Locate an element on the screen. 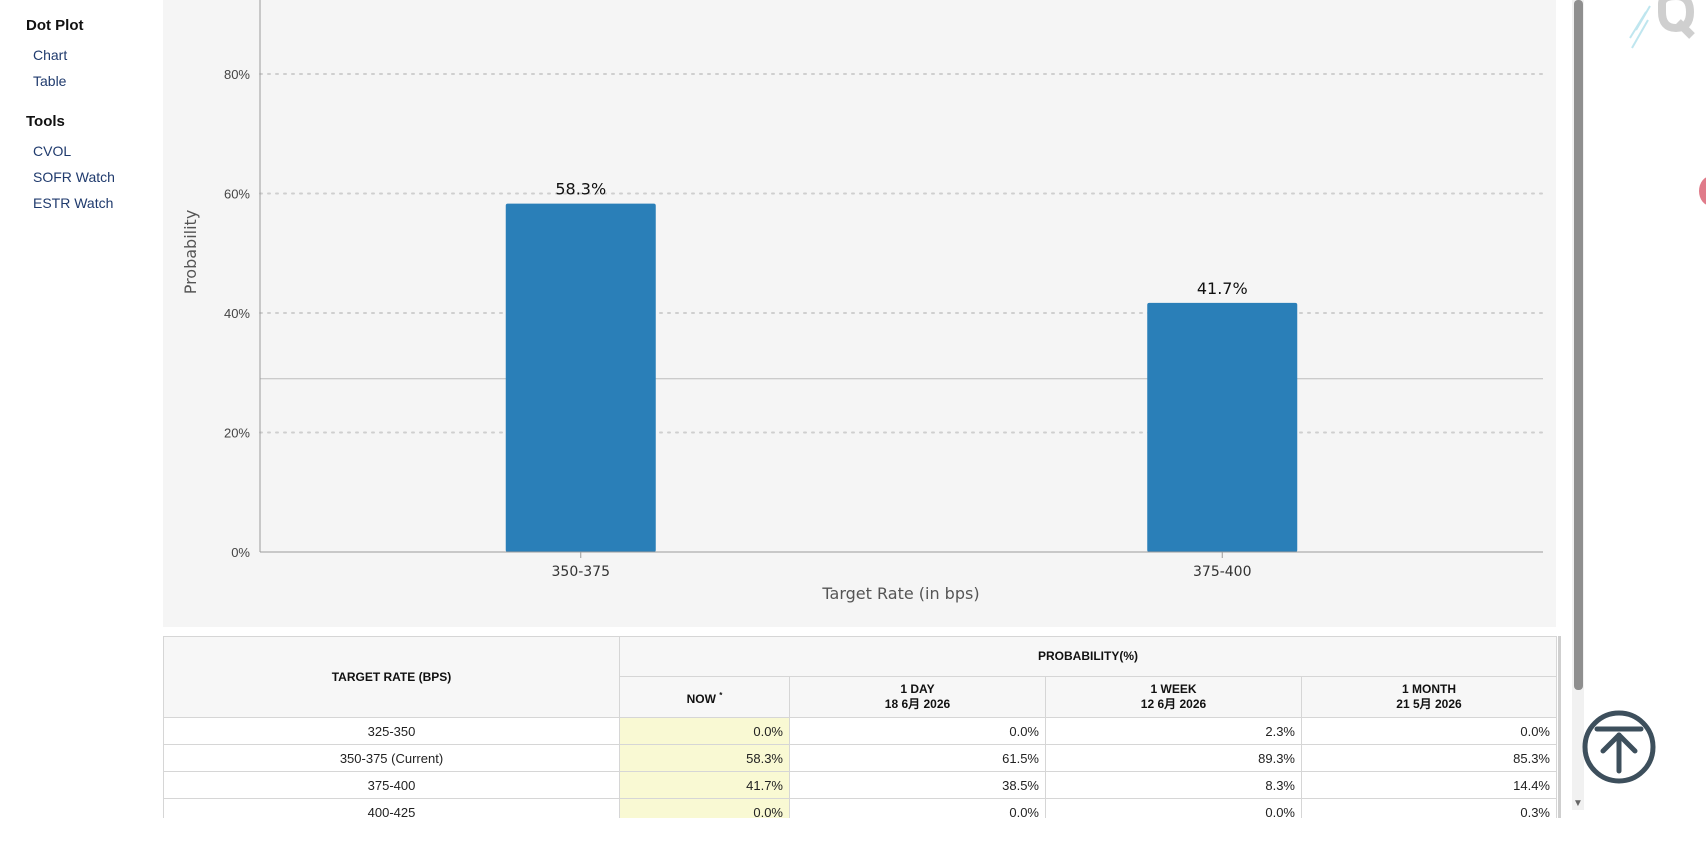  1-month-cell: 0.3% is located at coordinates (1429, 808).